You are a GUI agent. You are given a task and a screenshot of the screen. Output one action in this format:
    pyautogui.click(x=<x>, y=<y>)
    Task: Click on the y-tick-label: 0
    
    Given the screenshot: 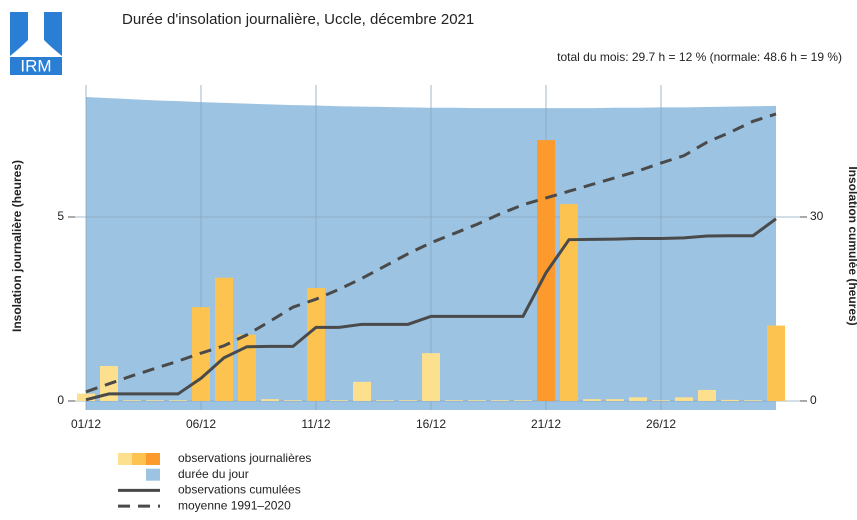 What is the action you would take?
    pyautogui.click(x=60, y=400)
    